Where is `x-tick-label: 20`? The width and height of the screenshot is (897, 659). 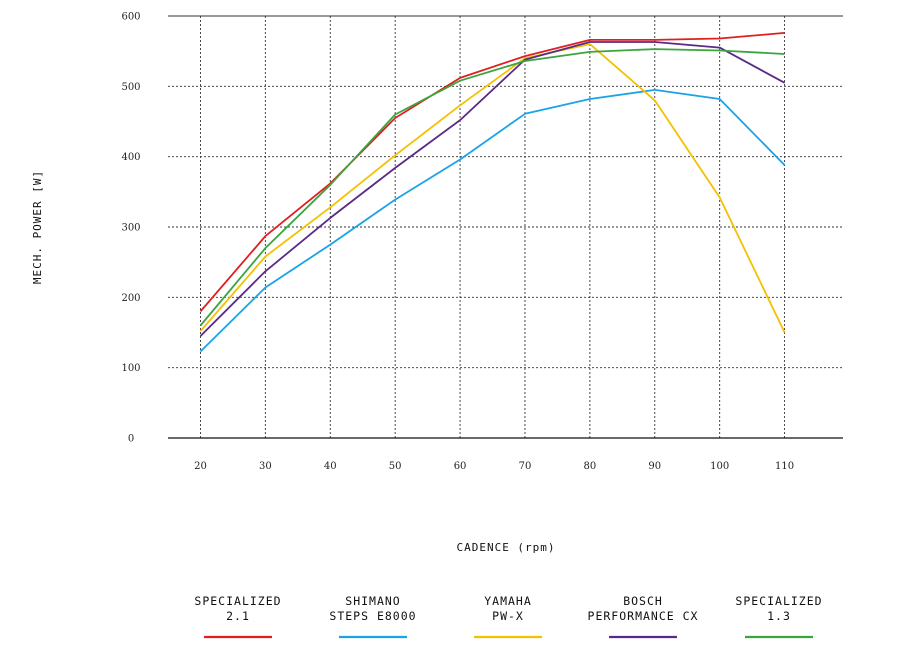 x-tick-label: 20 is located at coordinates (200, 466).